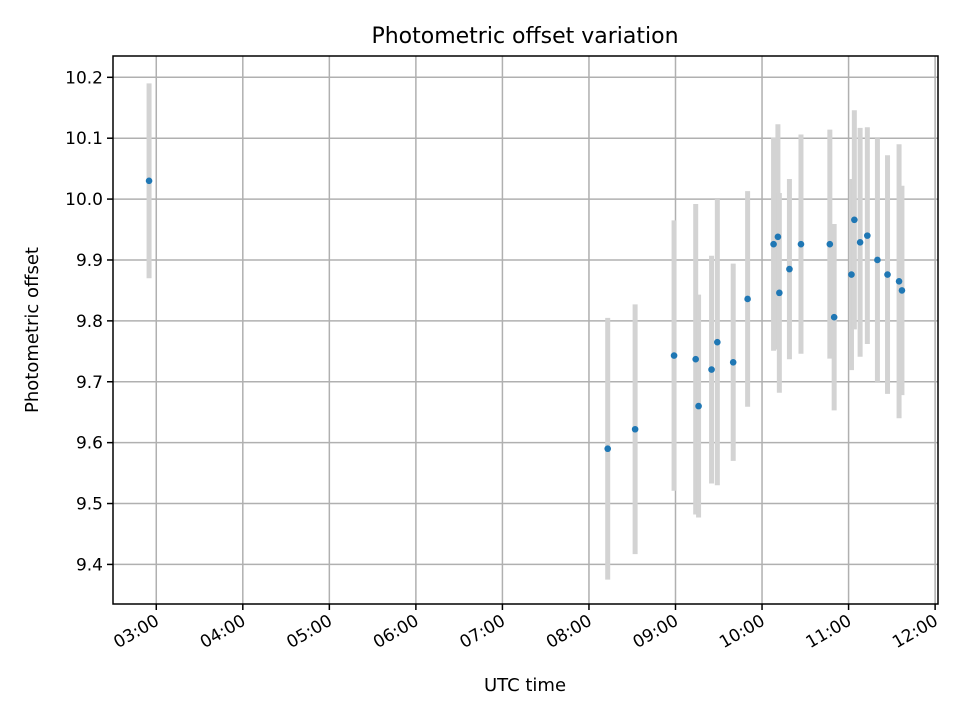  What do you see at coordinates (89, 444) in the screenshot?
I see `y-tick-label: 9.6` at bounding box center [89, 444].